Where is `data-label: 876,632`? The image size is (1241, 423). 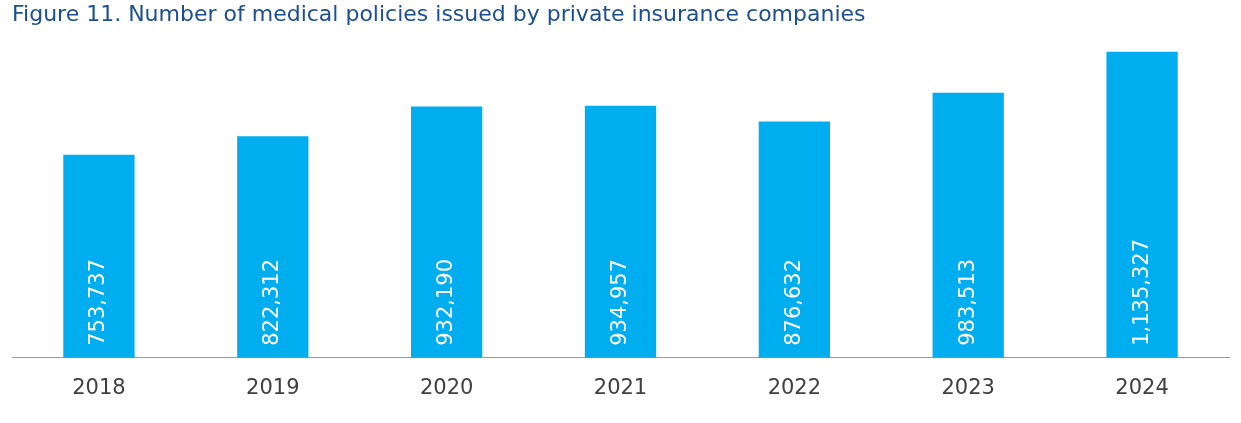 data-label: 876,632 is located at coordinates (792, 302).